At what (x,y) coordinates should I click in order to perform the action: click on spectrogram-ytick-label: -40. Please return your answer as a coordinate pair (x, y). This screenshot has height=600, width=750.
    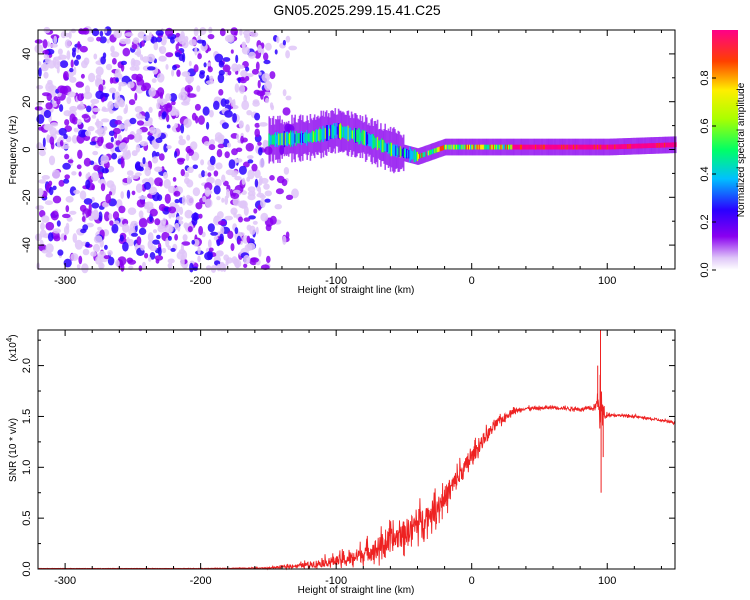
    Looking at the image, I should click on (27, 245).